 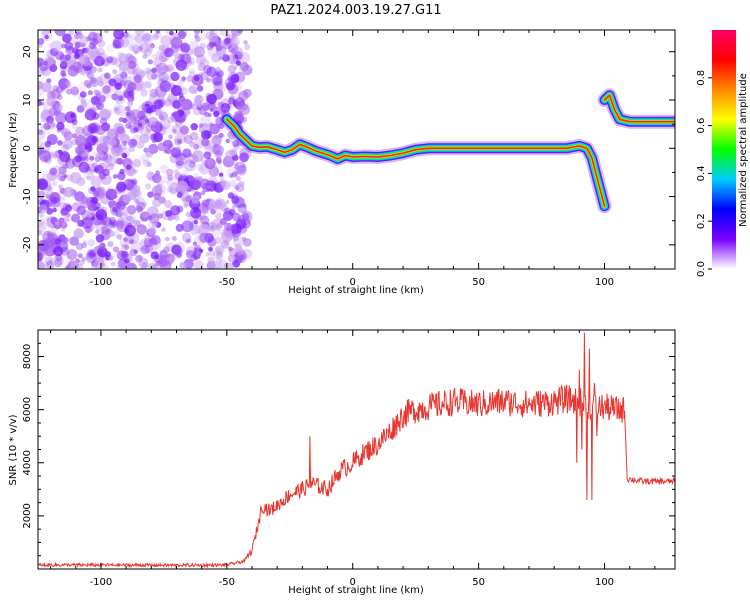 I want to click on colorbar-ticks: 0.0 0.2 0.4 0.6 0.8, so click(x=704, y=173).